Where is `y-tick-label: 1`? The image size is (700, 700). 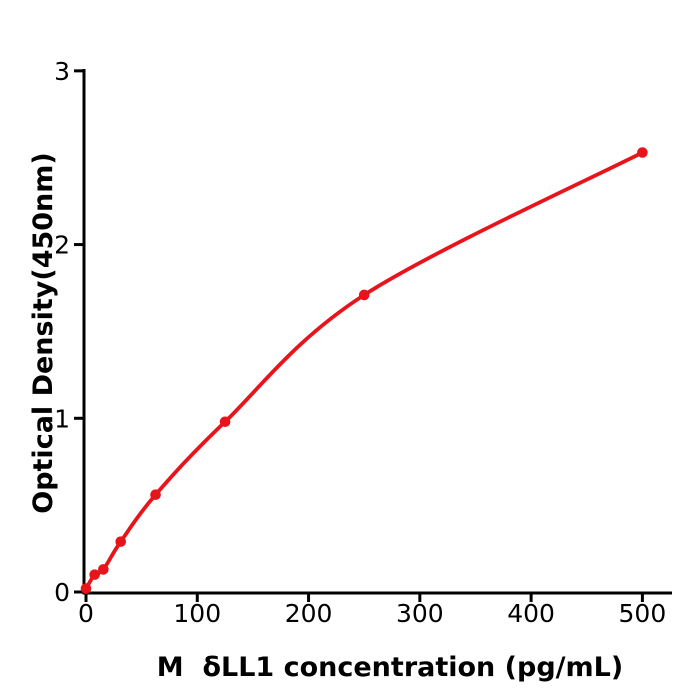 y-tick-label: 1 is located at coordinates (62, 418).